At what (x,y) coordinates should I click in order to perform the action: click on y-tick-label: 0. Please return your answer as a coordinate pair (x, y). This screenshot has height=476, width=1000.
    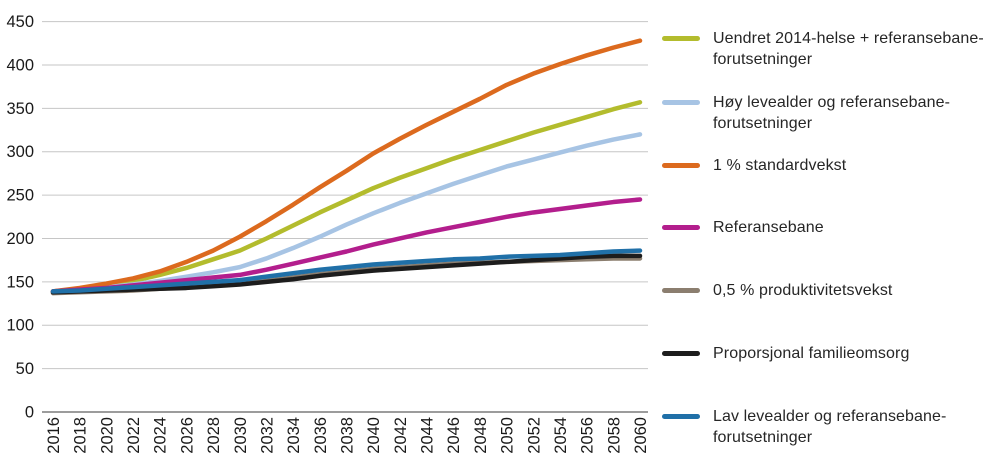
    Looking at the image, I should click on (29, 413).